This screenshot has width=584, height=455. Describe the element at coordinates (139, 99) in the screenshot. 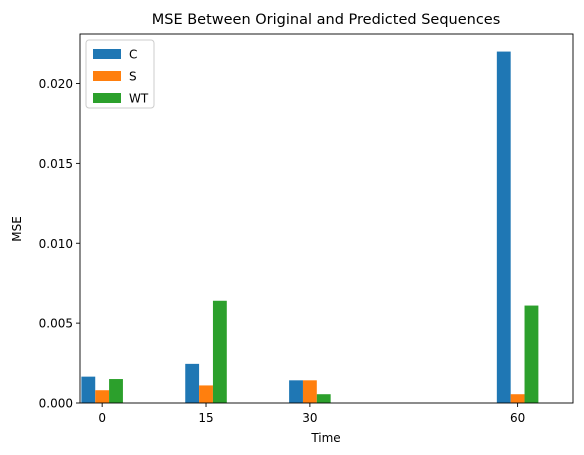

I see `legend-label-wt: WT` at that location.